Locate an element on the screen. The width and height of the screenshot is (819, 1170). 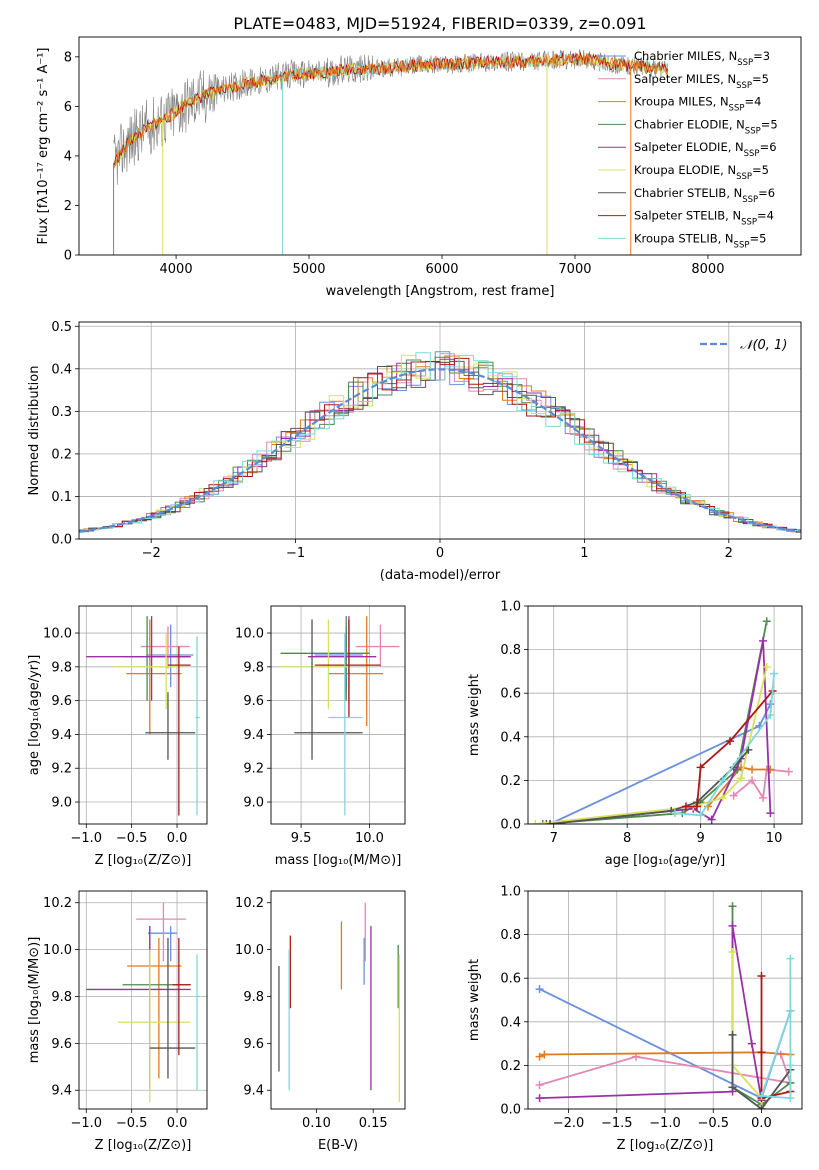
x-tick-label: 0.10 is located at coordinates (316, 1123).